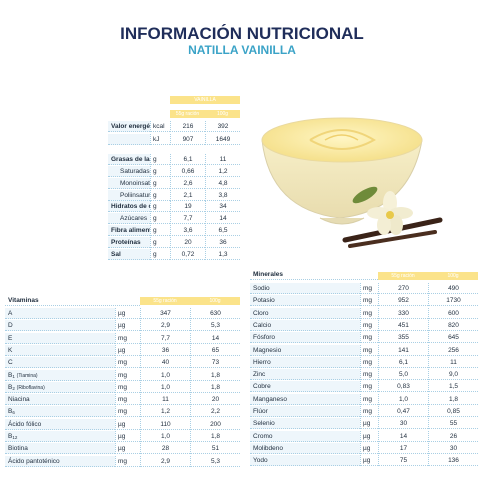 The height and width of the screenshot is (484, 484). What do you see at coordinates (187, 218) in the screenshot?
I see `value-portion: 7,7` at bounding box center [187, 218].